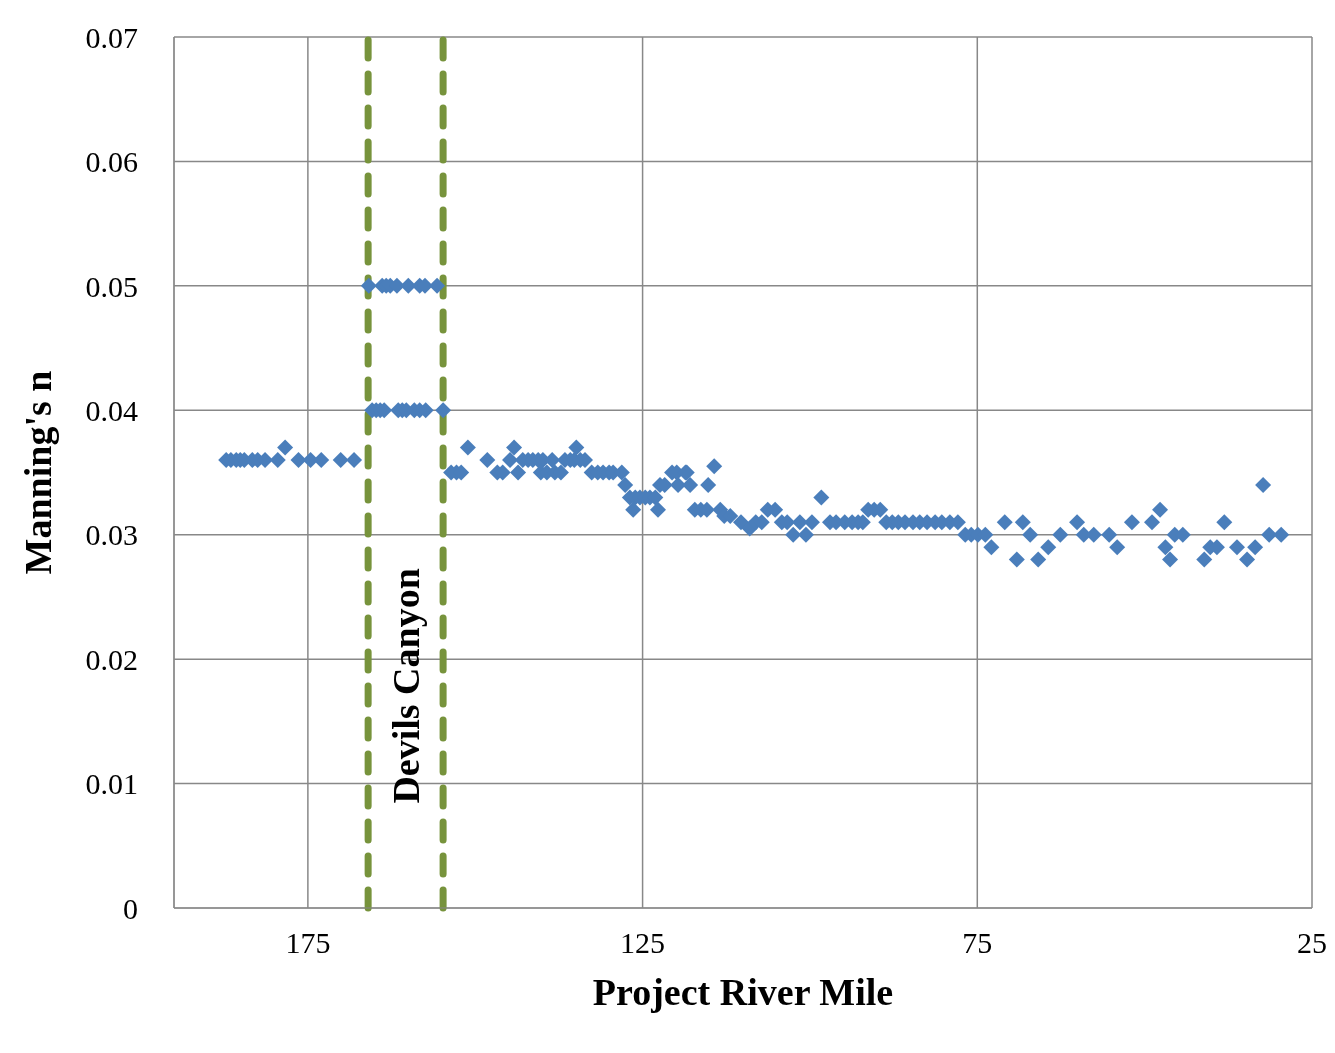  I want to click on annotation: Devils Canyon, so click(405, 686).